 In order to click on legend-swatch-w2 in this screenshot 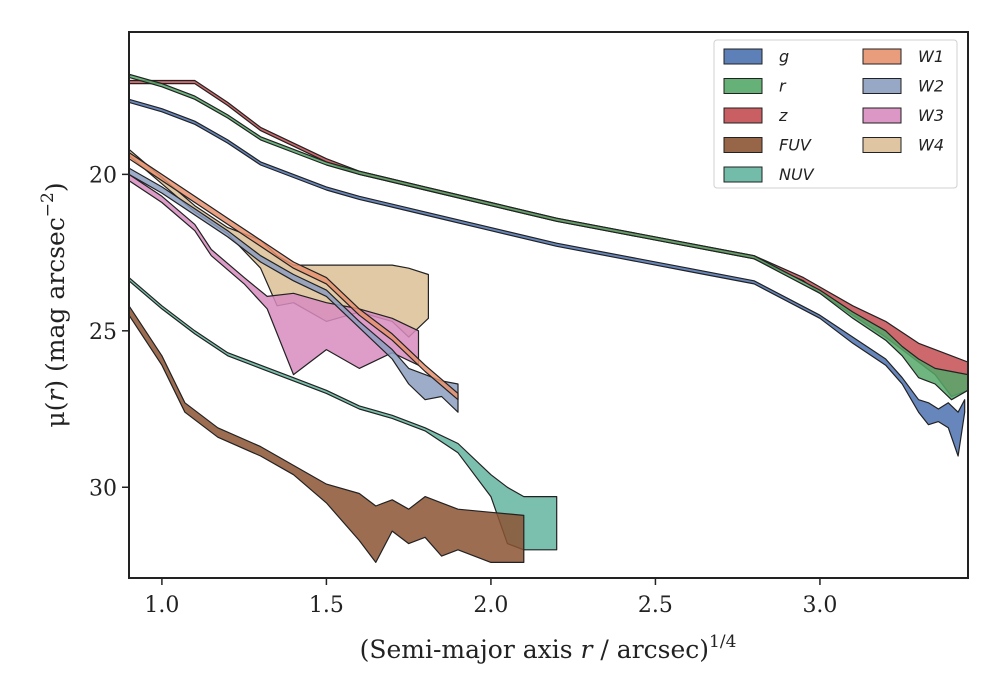, I will do `click(882, 86)`.